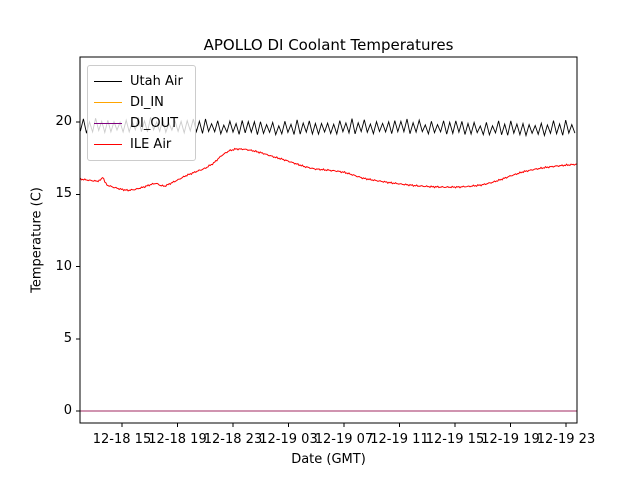 Image resolution: width=640 pixels, height=480 pixels. What do you see at coordinates (328, 169) in the screenshot?
I see `series-ile-air-line` at bounding box center [328, 169].